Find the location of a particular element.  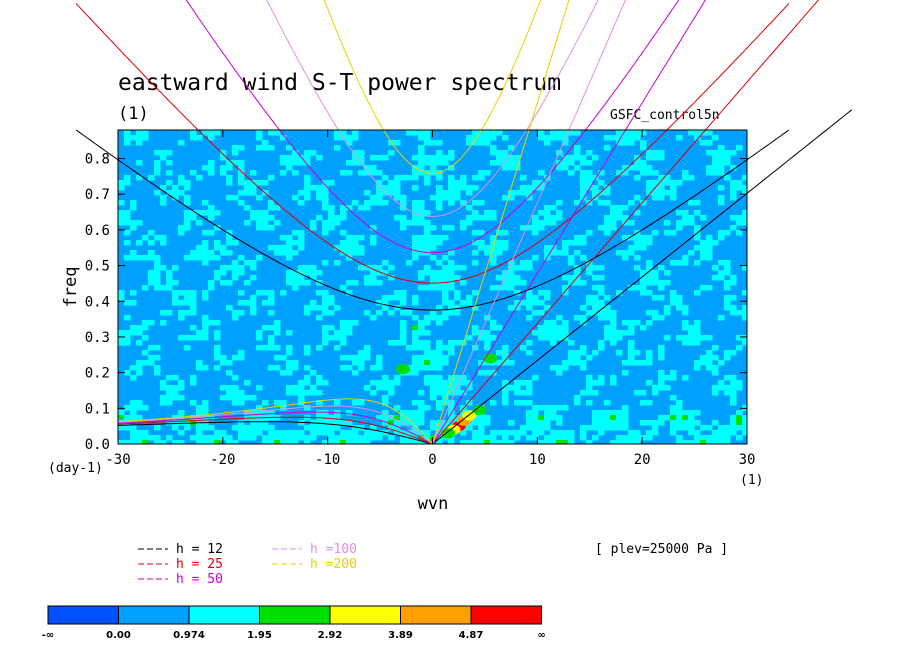

y-tick-label: 0.3 is located at coordinates (97, 338).